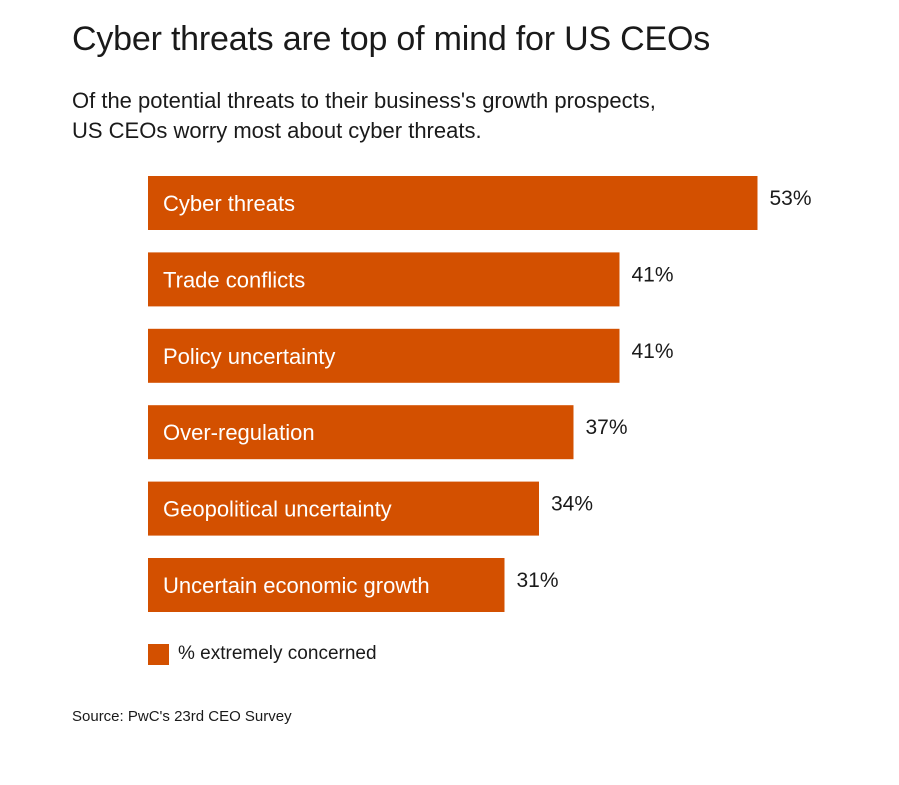 Image resolution: width=899 pixels, height=785 pixels. I want to click on bar-trade-conflicts, so click(384, 279).